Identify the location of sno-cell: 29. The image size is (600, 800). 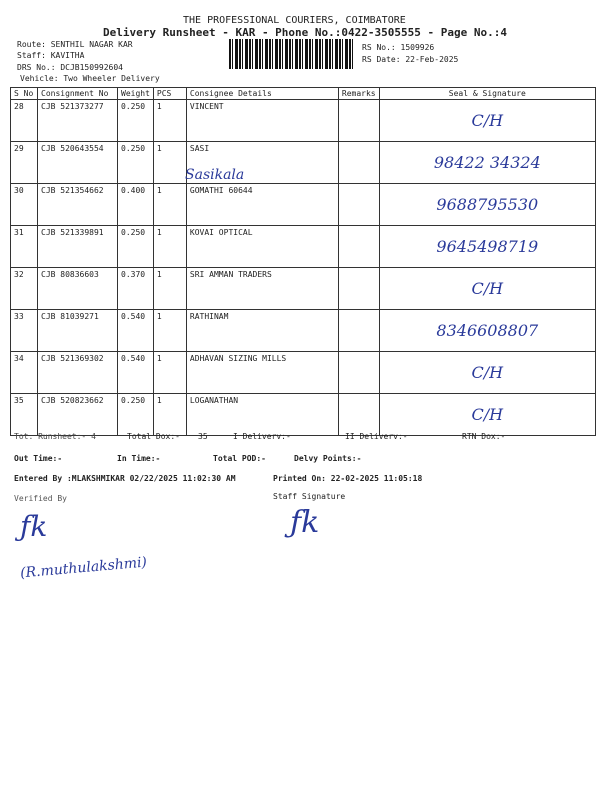
(24, 162).